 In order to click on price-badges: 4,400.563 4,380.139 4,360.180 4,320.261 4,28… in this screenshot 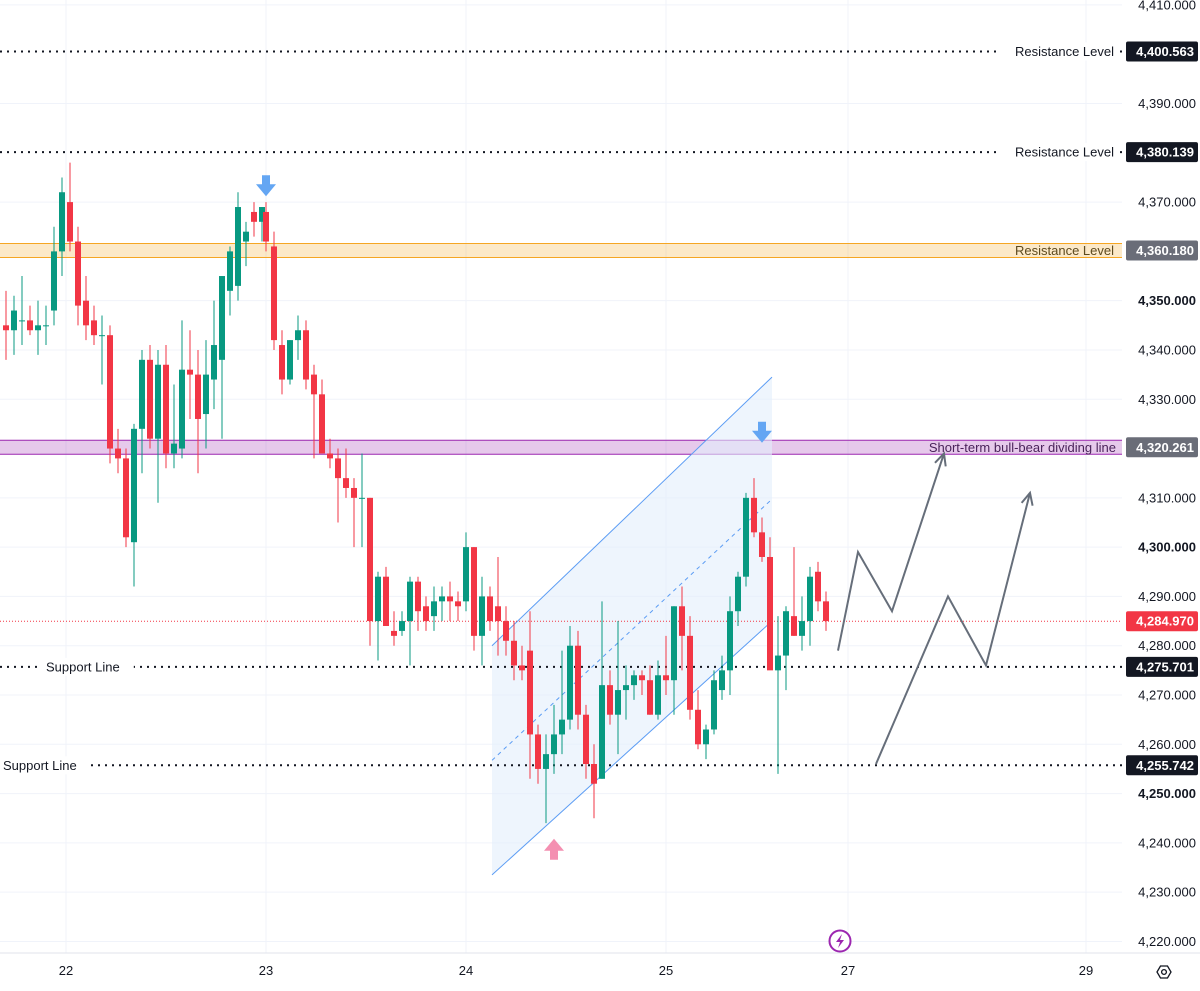, I will do `click(1162, 408)`.